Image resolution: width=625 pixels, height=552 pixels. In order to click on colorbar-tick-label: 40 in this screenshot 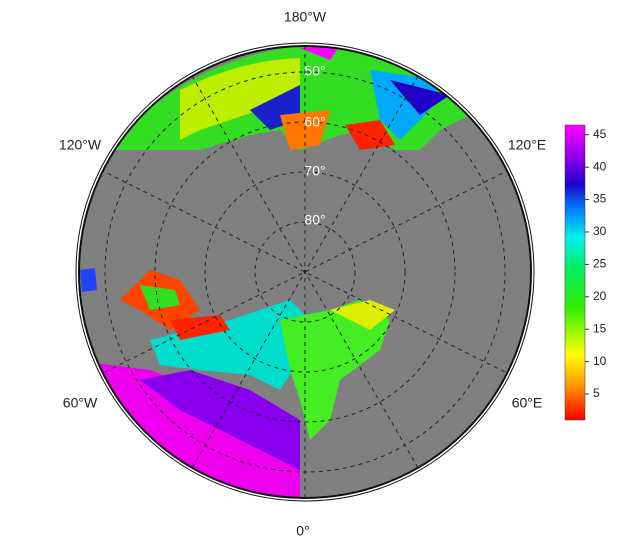, I will do `click(600, 166)`.